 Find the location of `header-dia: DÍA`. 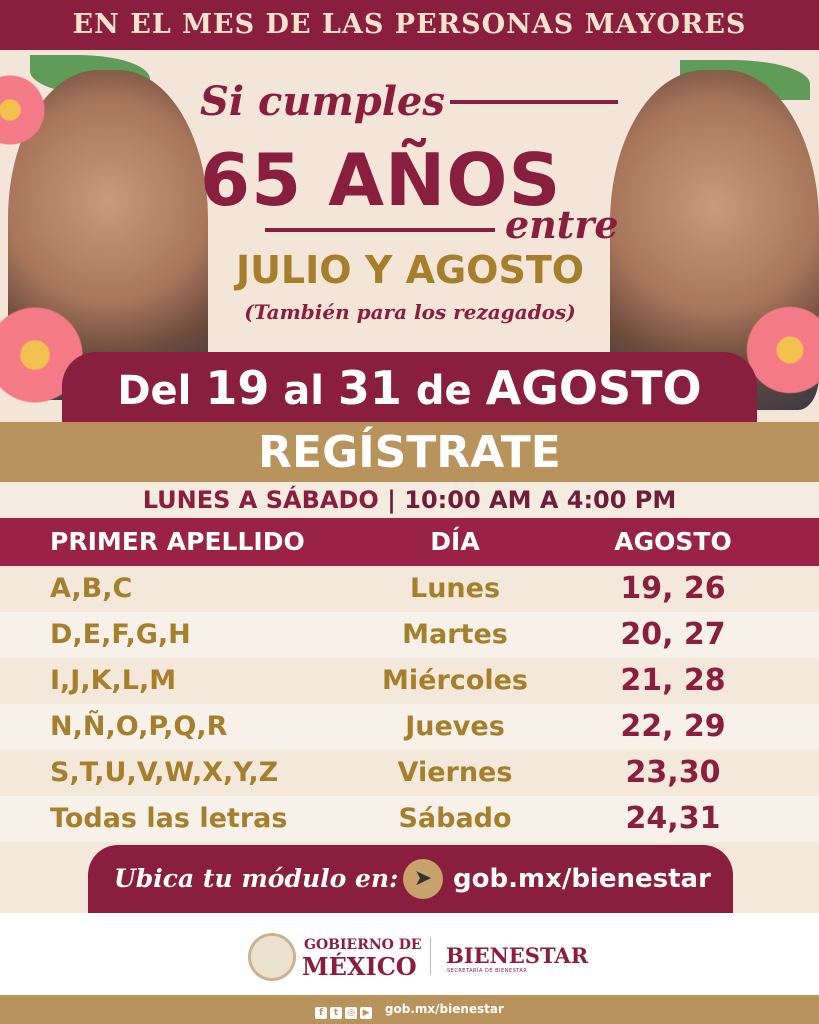

header-dia: DÍA is located at coordinates (455, 541).